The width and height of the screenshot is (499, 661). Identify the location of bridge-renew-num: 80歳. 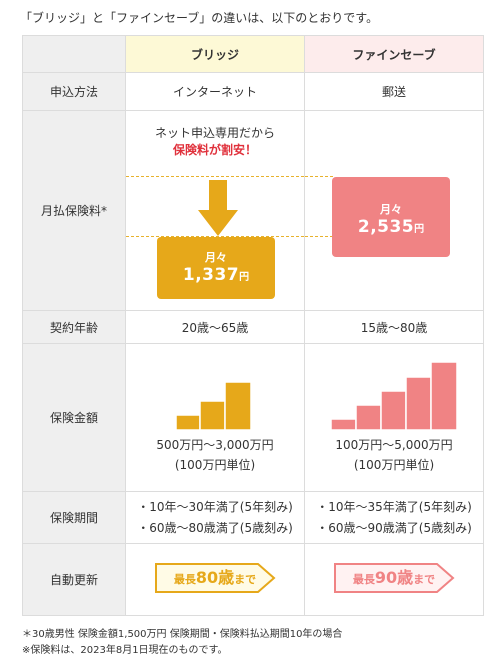
(215, 577).